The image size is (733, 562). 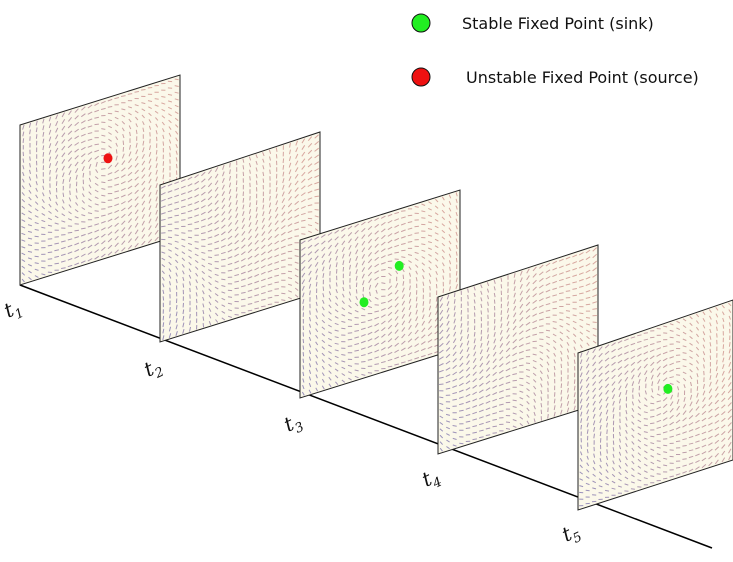 I want to click on panel-4-time-label: t4, so click(x=431, y=479).